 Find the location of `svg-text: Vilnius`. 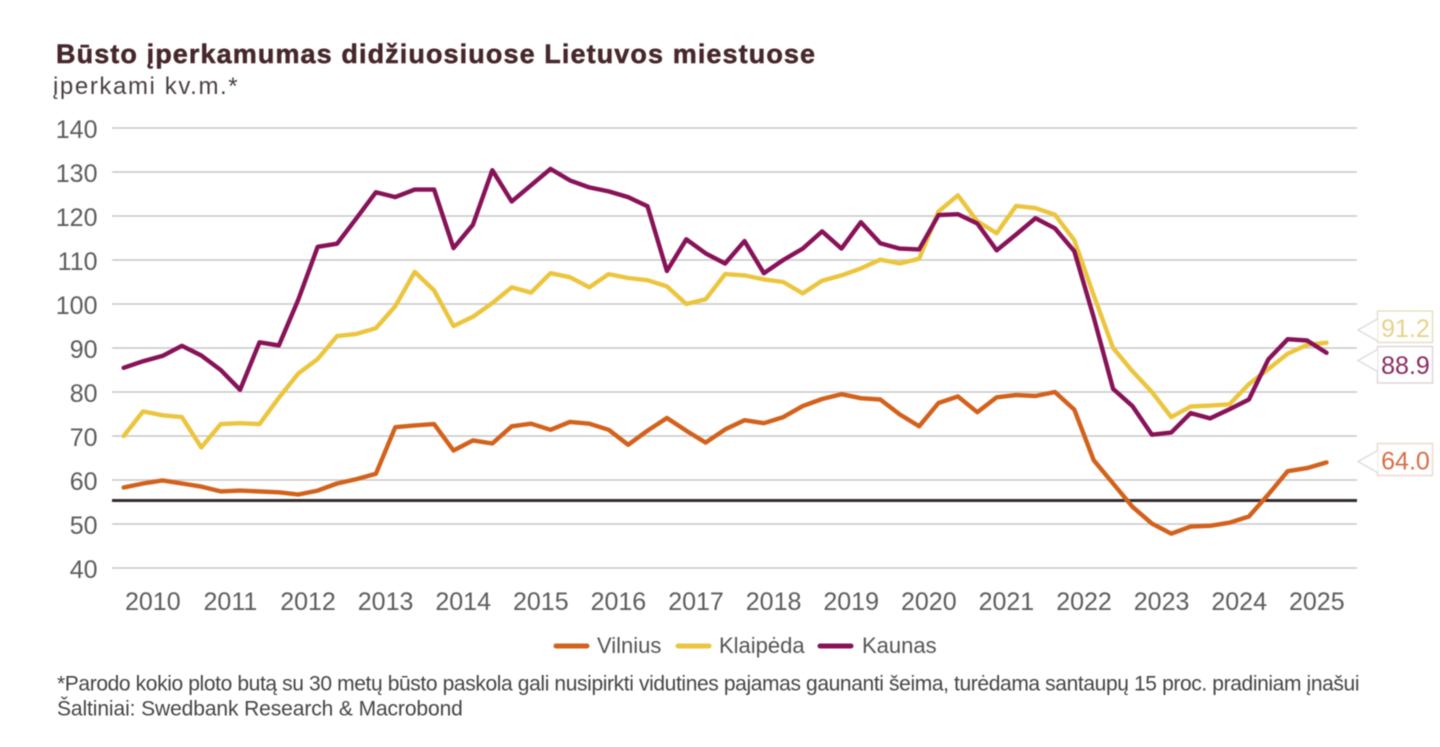

svg-text: Vilnius is located at coordinates (629, 645).